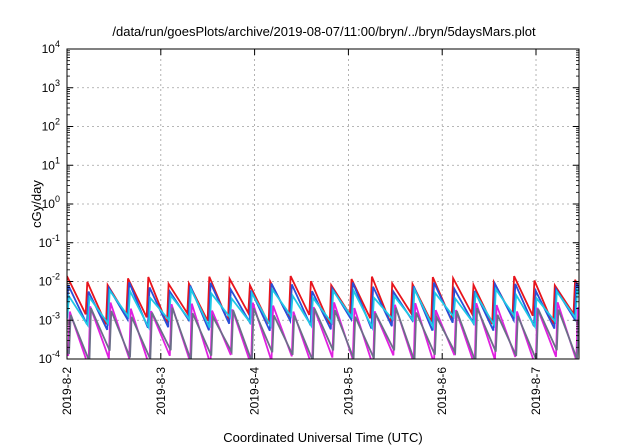 The image size is (640, 448). I want to click on y-tick-label: 10⁻³, so click(49, 318).